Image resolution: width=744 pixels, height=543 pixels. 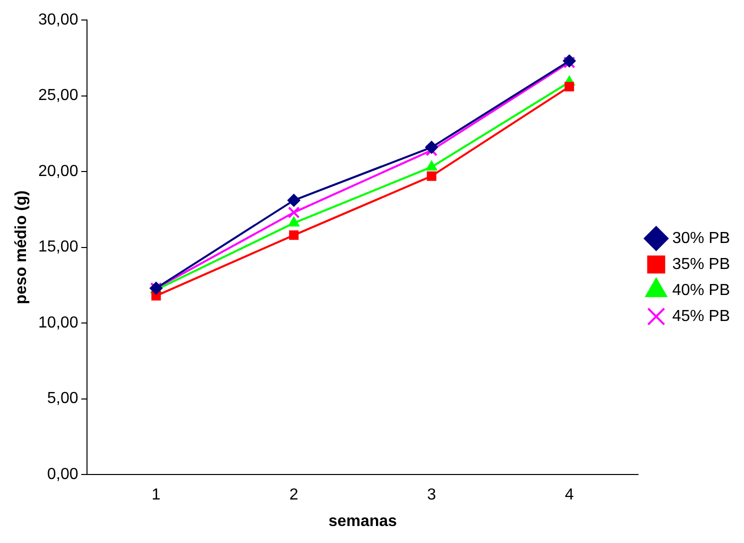 What do you see at coordinates (431, 495) in the screenshot?
I see `x-tick-label: 3` at bounding box center [431, 495].